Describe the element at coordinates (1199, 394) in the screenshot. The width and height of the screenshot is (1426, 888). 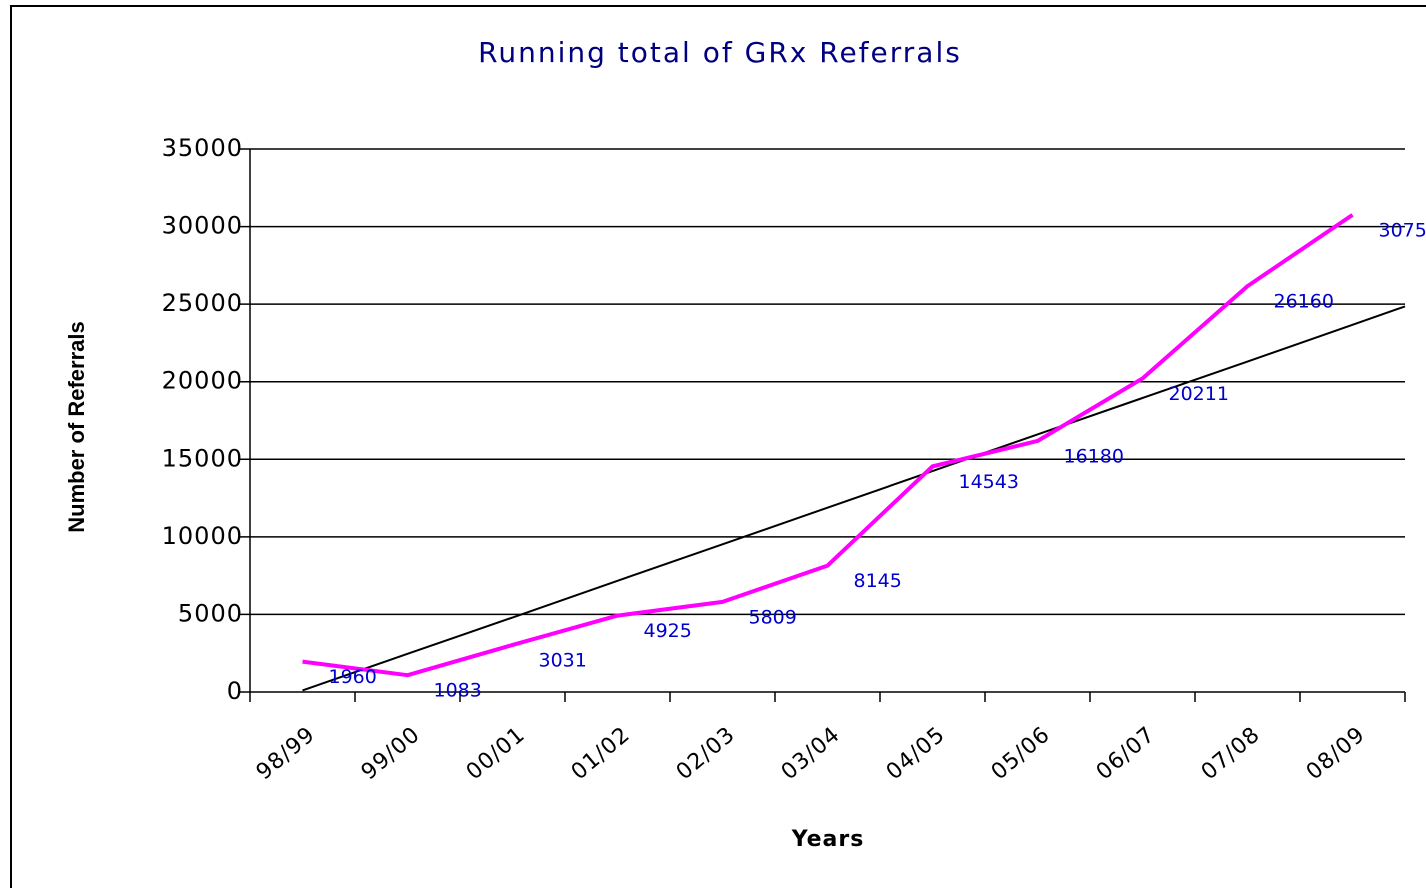
I see `data-label: 20211` at that location.